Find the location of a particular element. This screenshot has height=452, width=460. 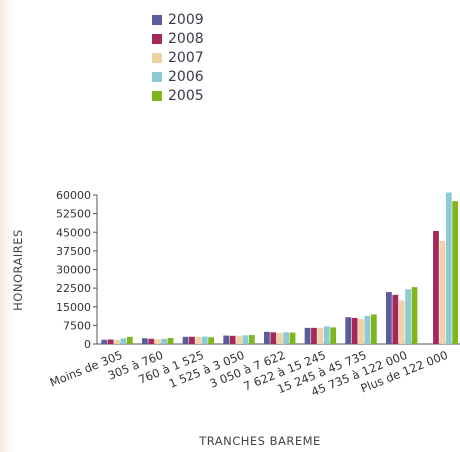

legend-item-2007: 2007 is located at coordinates (178, 57).